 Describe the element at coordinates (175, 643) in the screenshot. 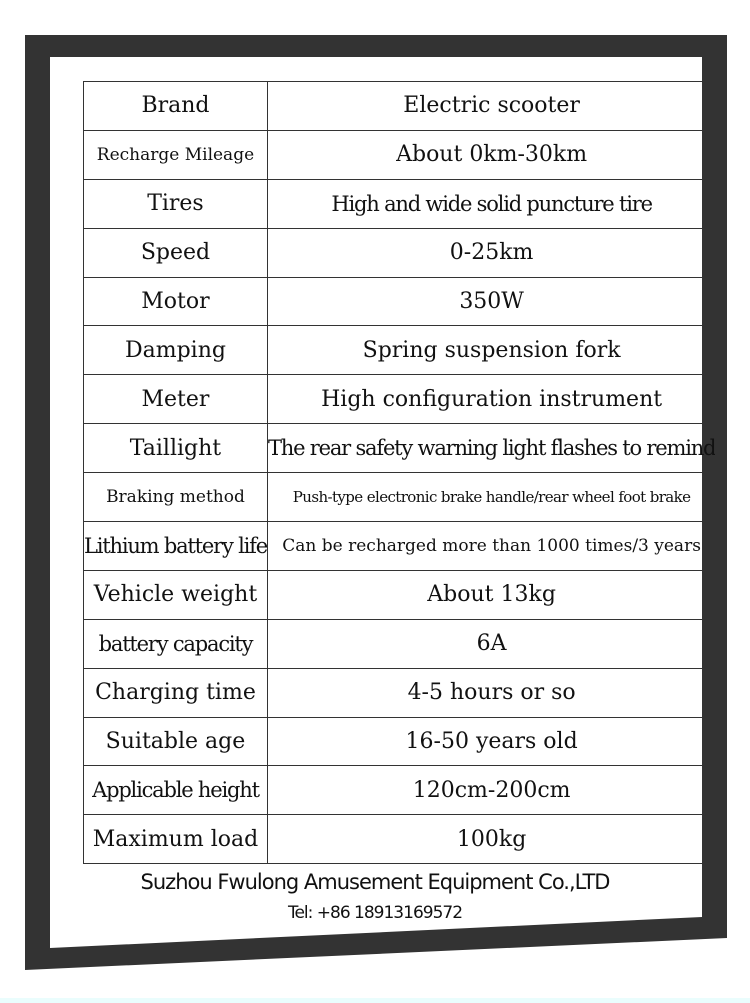

I see `spec-label: battery capacity` at that location.